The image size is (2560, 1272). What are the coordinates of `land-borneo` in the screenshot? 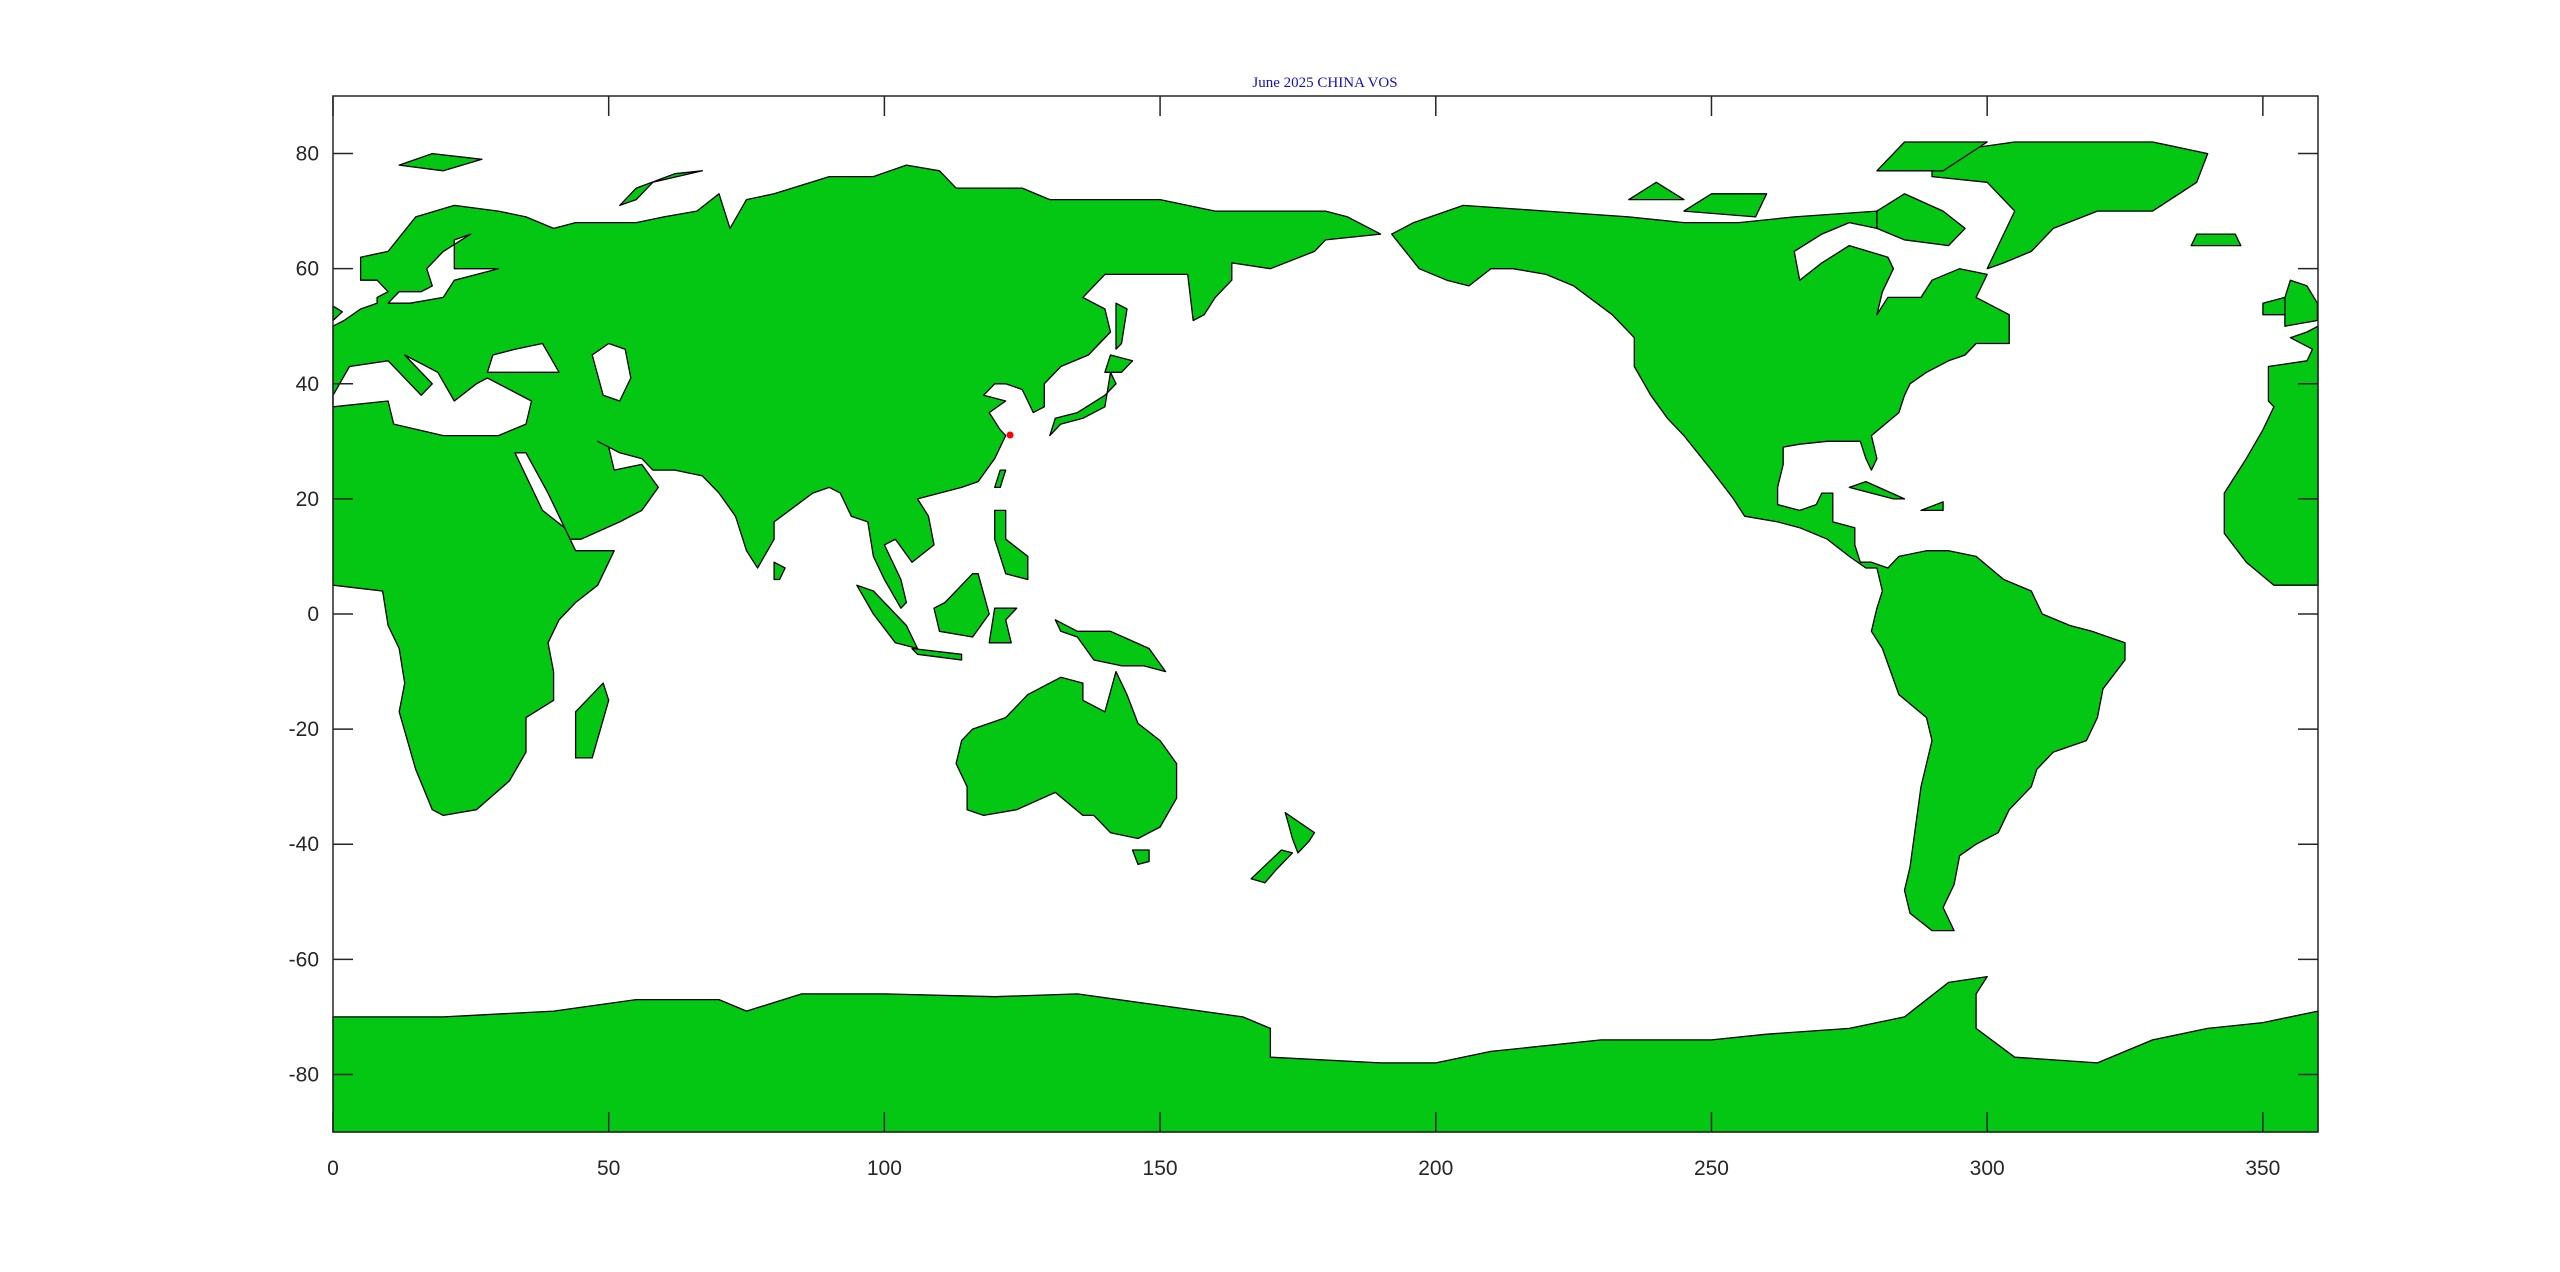 It's located at (961, 605).